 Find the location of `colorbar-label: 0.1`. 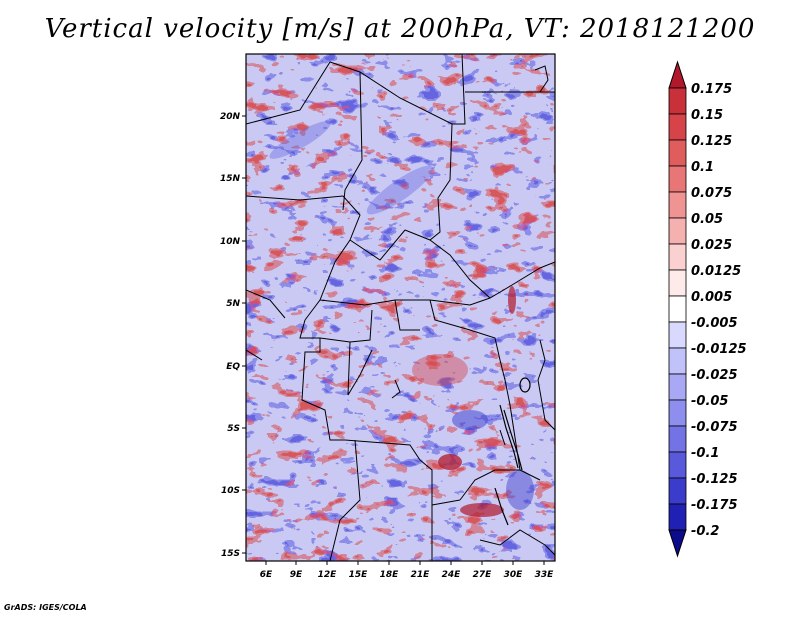

colorbar-label: 0.1 is located at coordinates (702, 167).